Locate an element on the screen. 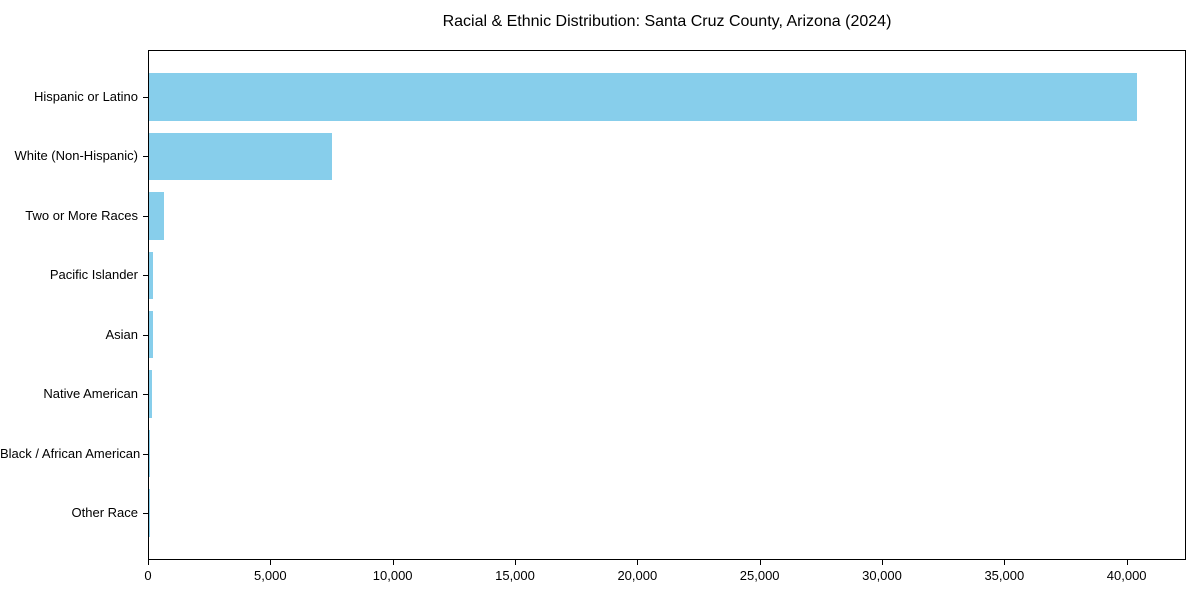 The image size is (1200, 600). x-tick-label: 25,000 is located at coordinates (759, 575).